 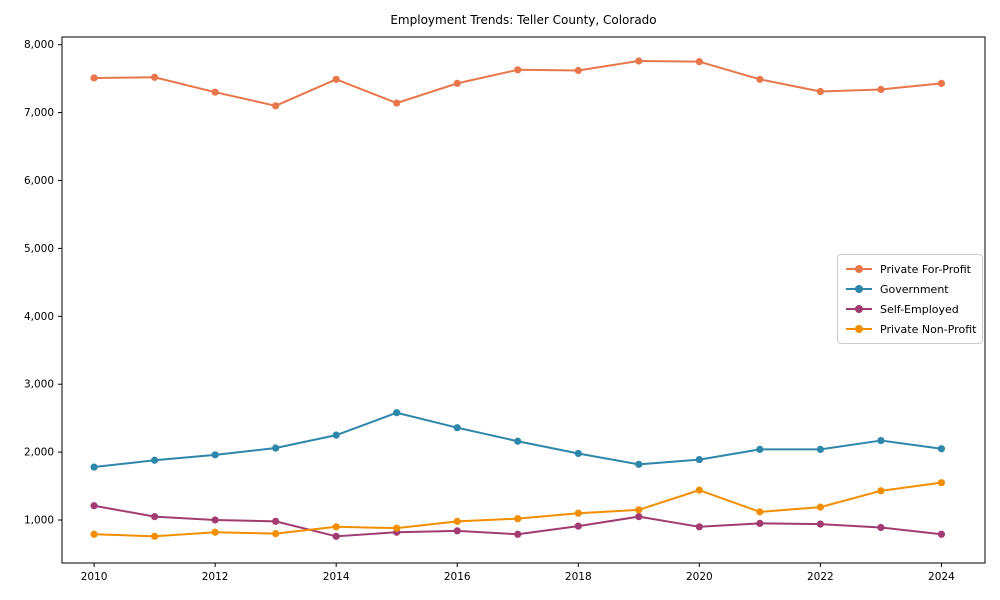 What do you see at coordinates (39, 113) in the screenshot?
I see `y-tick-label: 7,000` at bounding box center [39, 113].